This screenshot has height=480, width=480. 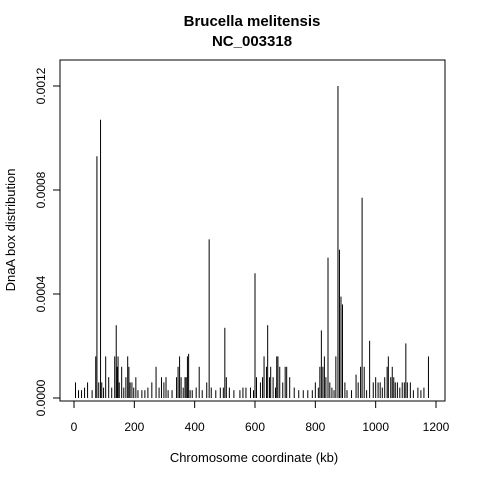 I want to click on y-axis-label: DnaA box distribution, so click(x=10, y=230).